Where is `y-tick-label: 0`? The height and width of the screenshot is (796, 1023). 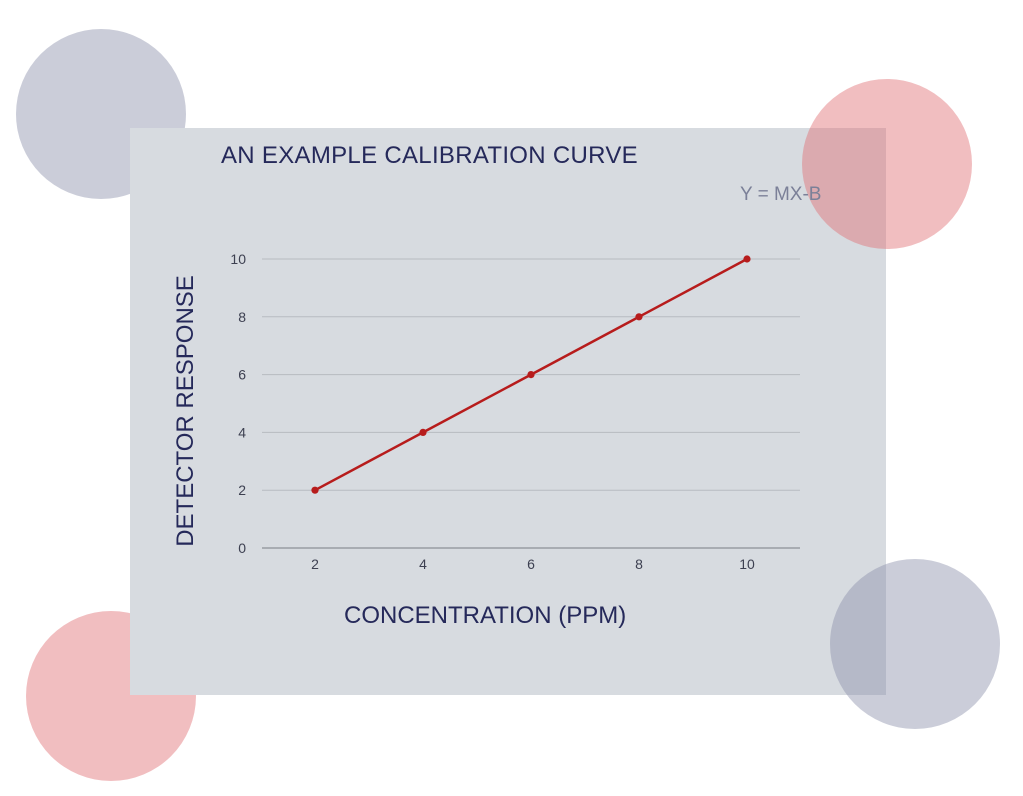
y-tick-label: 0 is located at coordinates (242, 548).